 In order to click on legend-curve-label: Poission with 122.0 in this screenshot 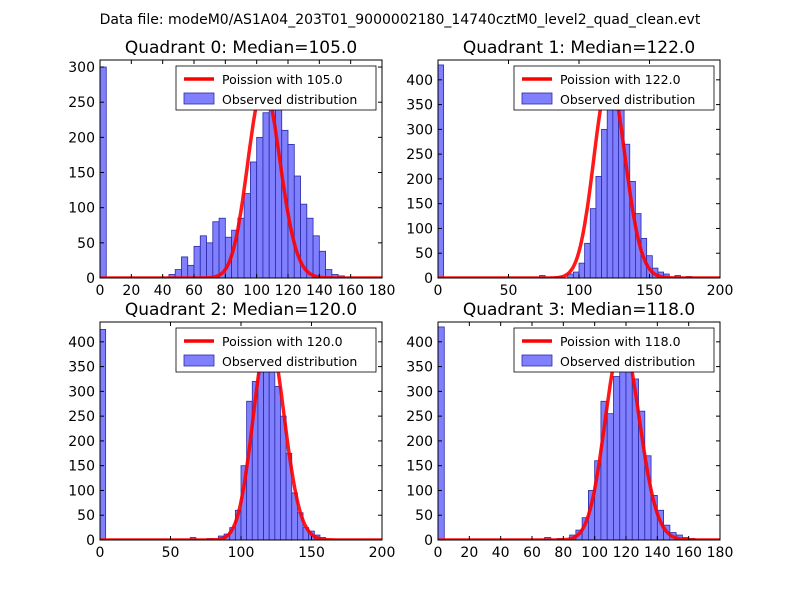, I will do `click(620, 79)`.